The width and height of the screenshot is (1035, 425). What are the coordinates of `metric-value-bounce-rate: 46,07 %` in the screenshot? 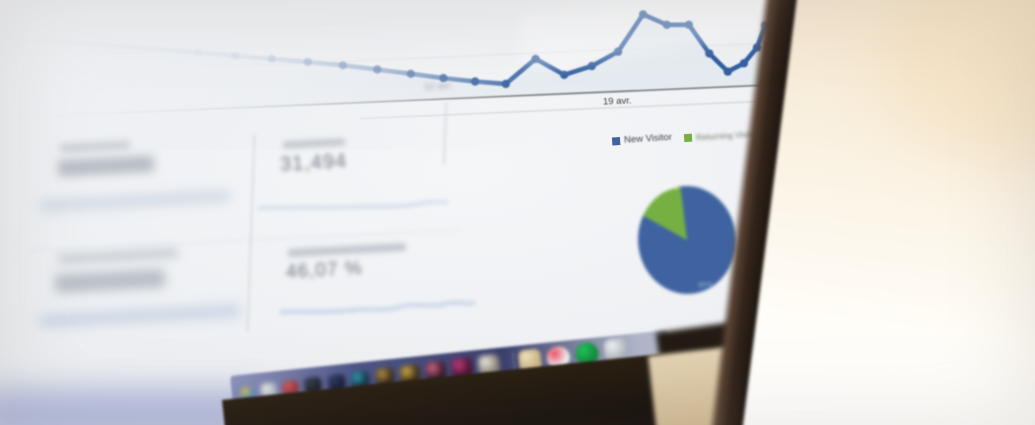 It's located at (324, 270).